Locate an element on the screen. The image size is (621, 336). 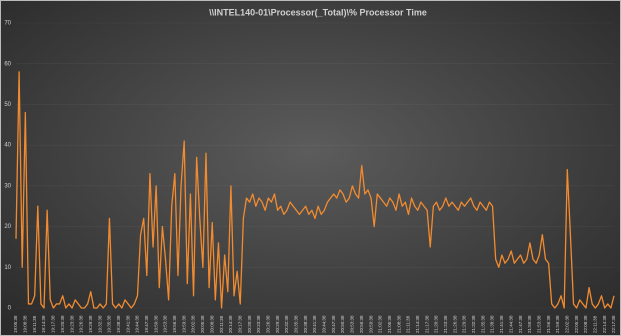
x-tick-label: 20:08:38 is located at coordinates (211, 324).